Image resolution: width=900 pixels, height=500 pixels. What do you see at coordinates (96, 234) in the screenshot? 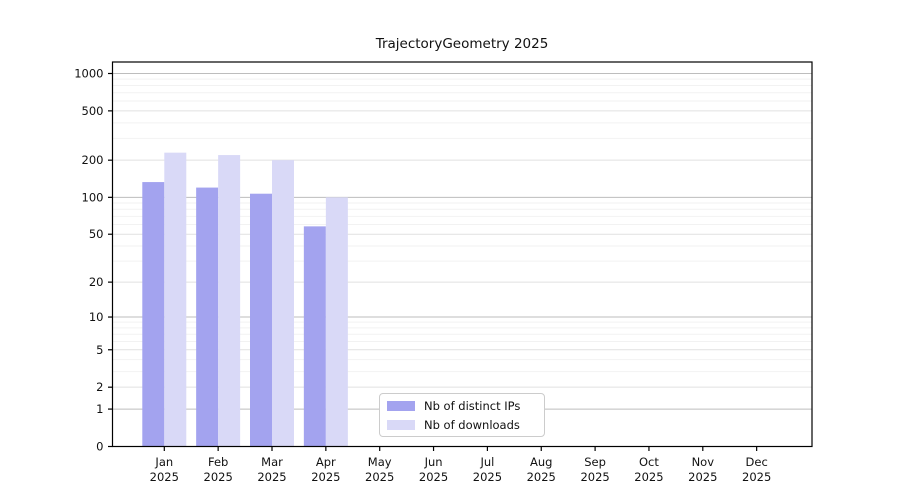
I see `y-tick-label: 50` at bounding box center [96, 234].